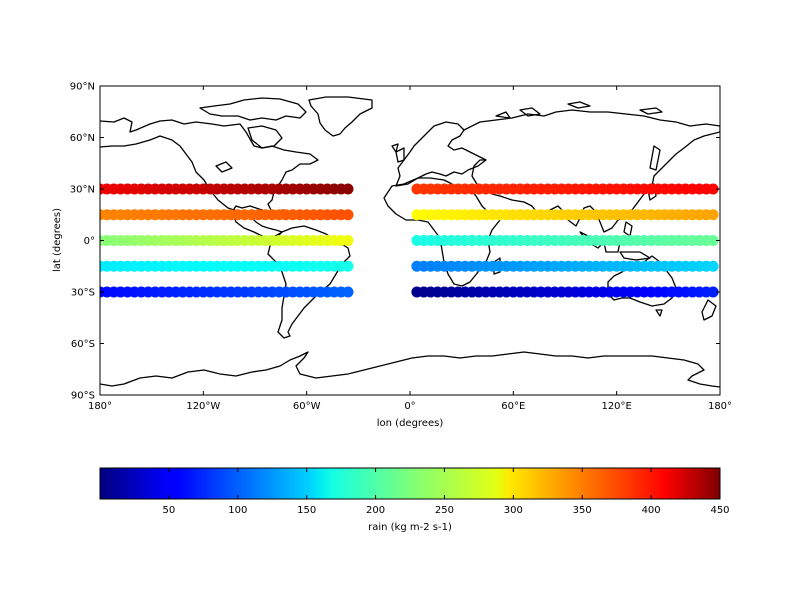 The height and width of the screenshot is (600, 800). Describe the element at coordinates (309, 282) in the screenshot. I see `coastline-south-america` at that location.